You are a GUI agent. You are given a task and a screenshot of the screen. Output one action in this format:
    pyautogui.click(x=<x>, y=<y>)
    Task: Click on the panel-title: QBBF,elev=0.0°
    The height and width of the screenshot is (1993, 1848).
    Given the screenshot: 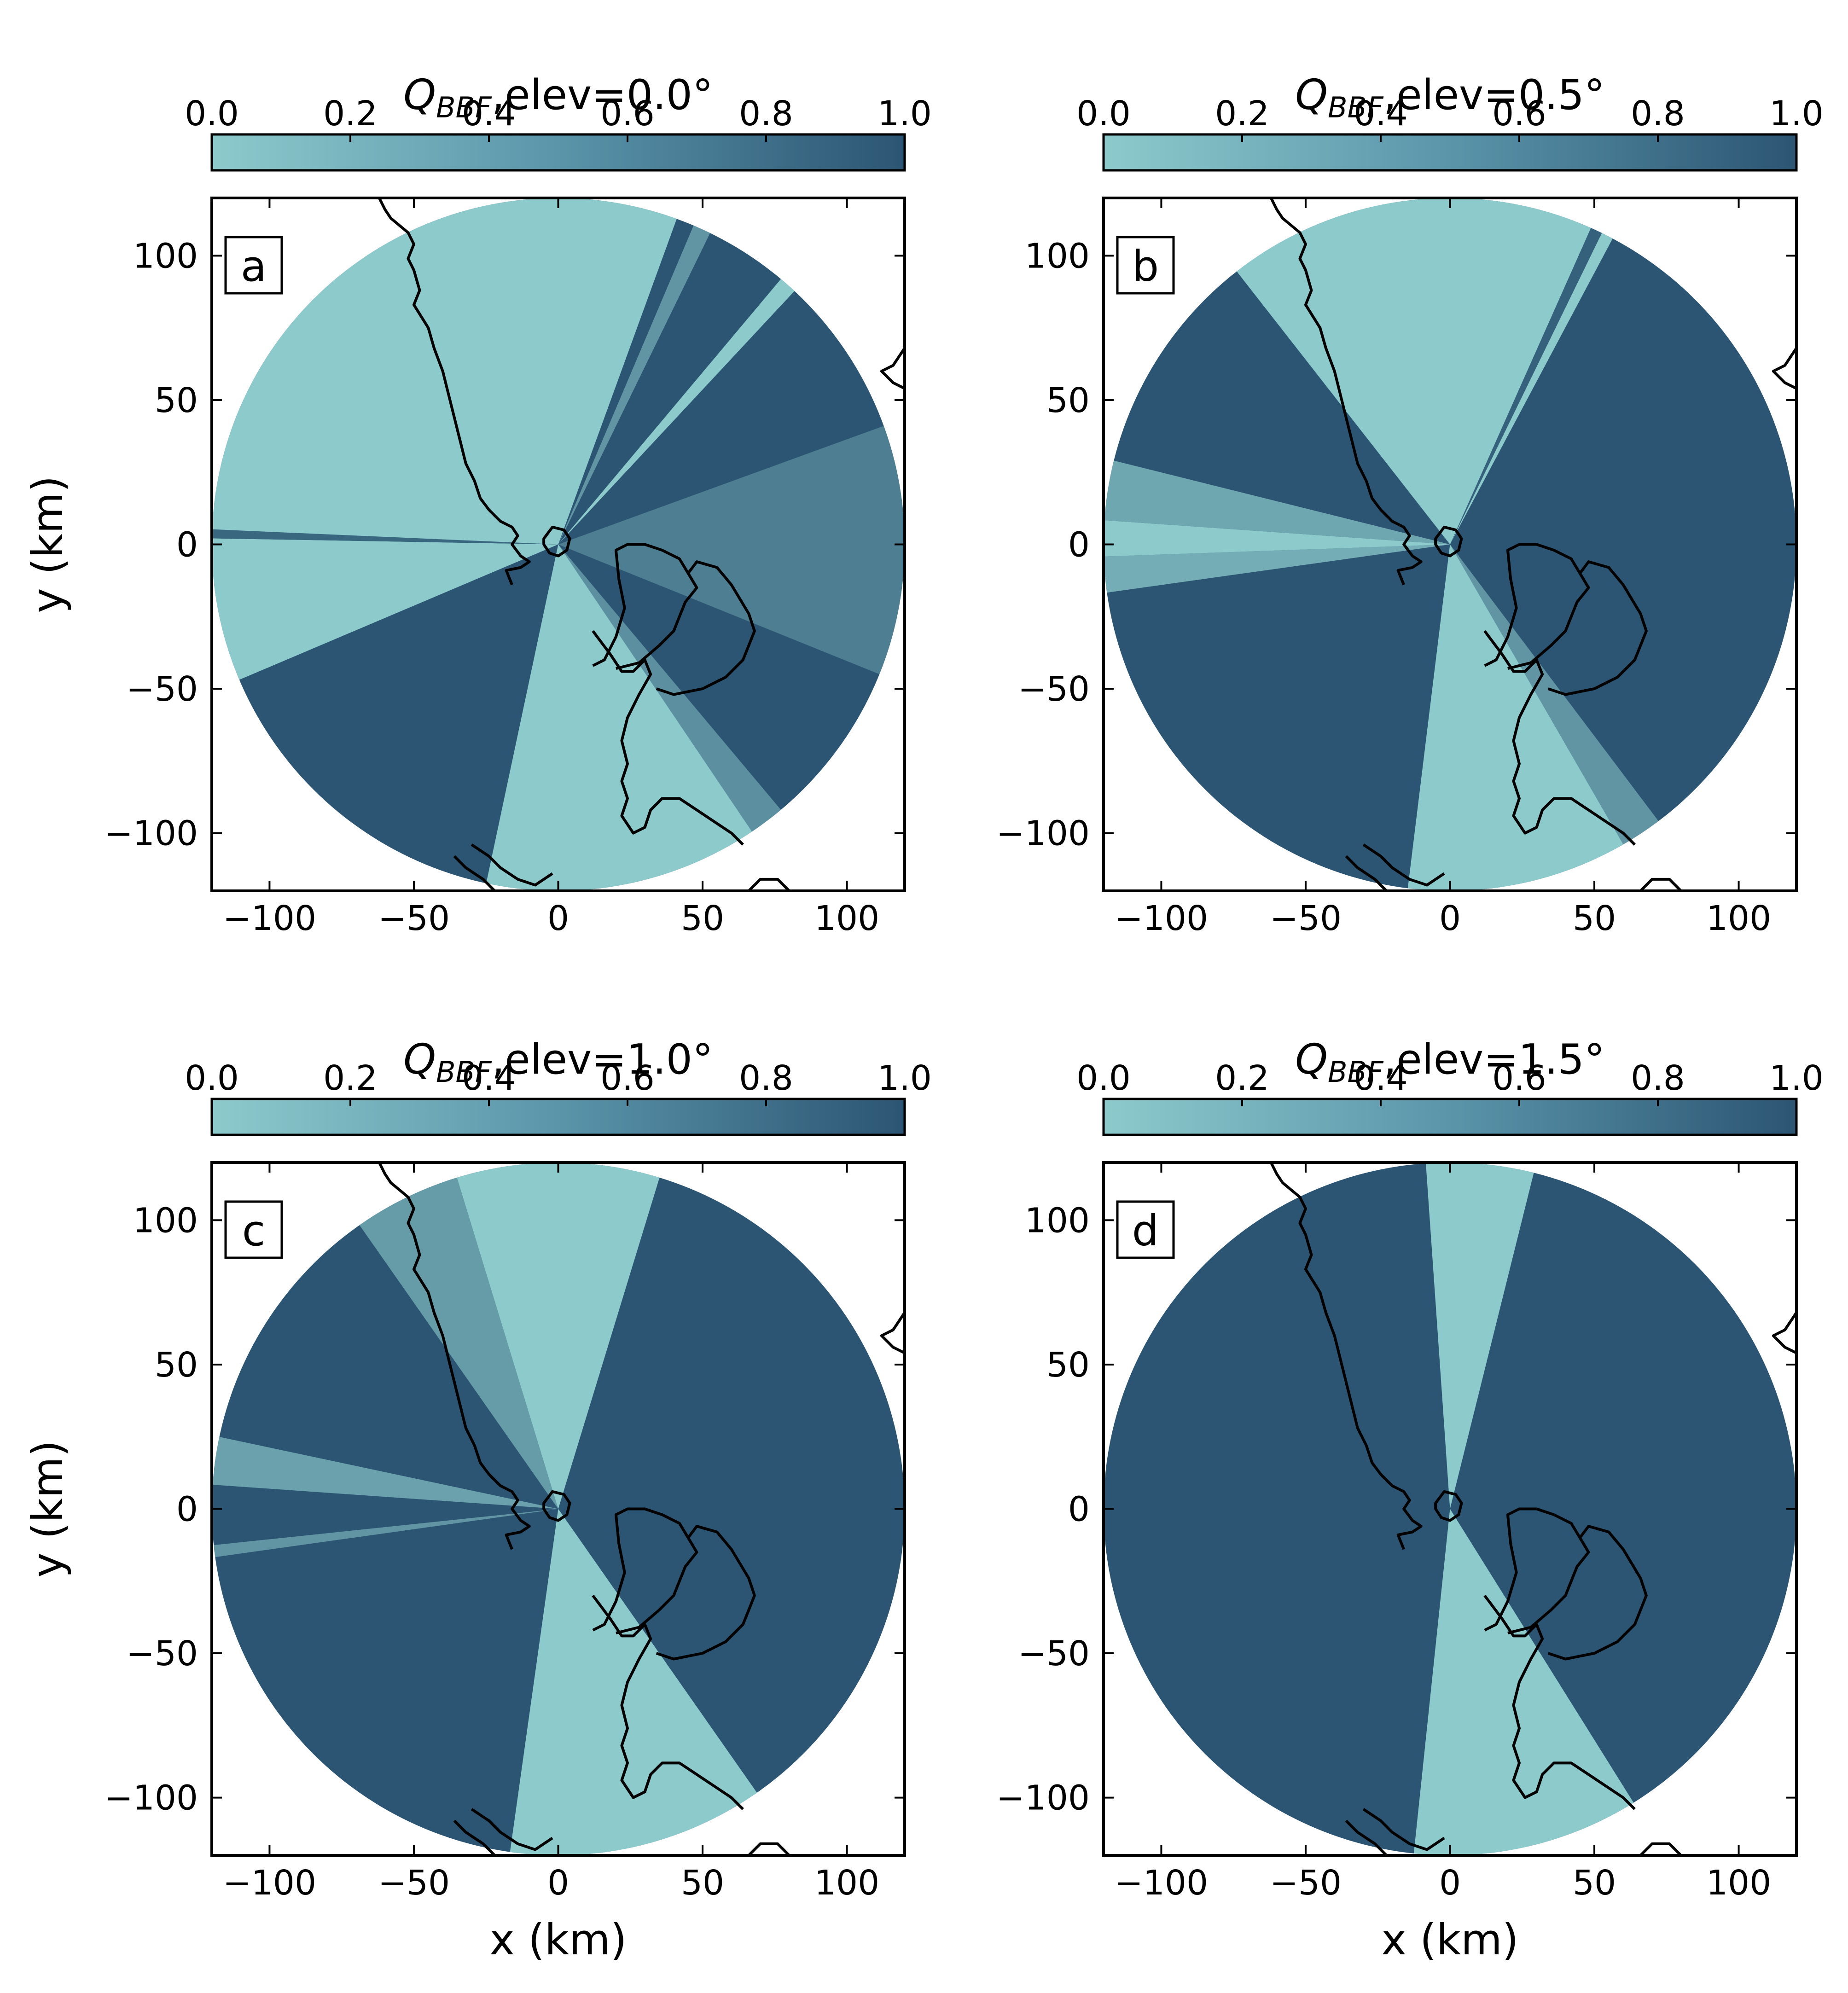 What is the action you would take?
    pyautogui.click(x=558, y=97)
    